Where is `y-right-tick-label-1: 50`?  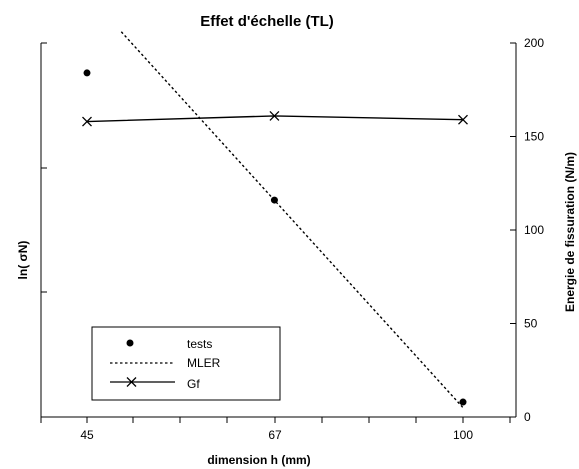
y-right-tick-label-1: 50 is located at coordinates (531, 324).